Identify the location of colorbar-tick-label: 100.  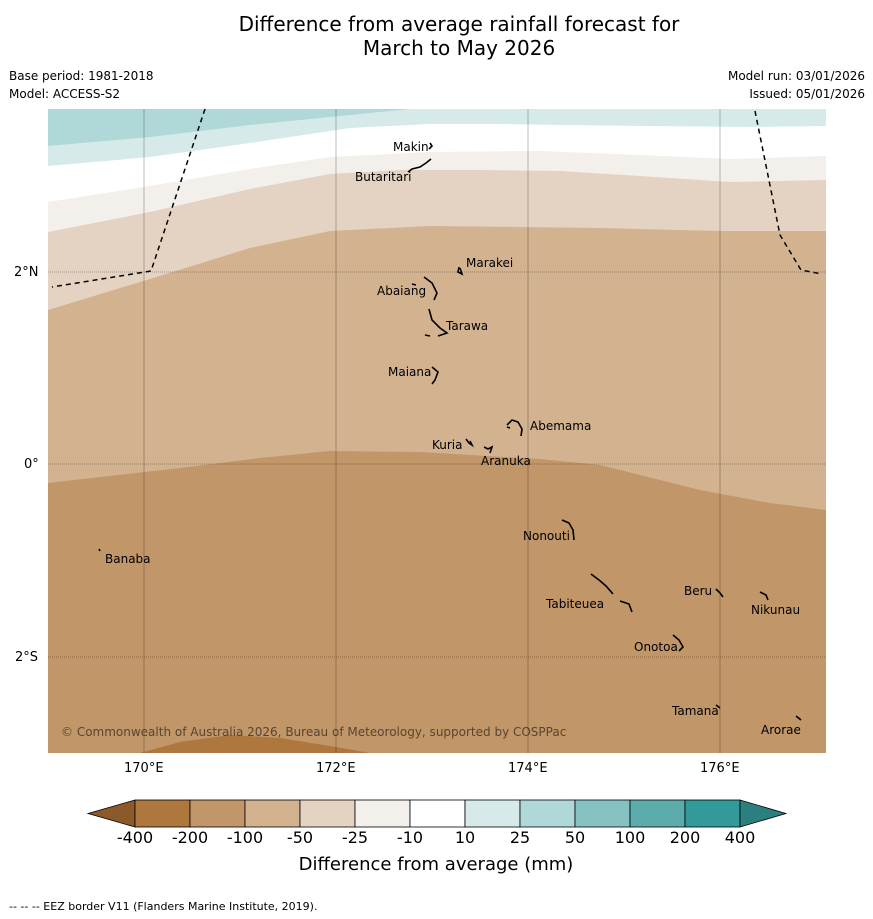
(630, 837).